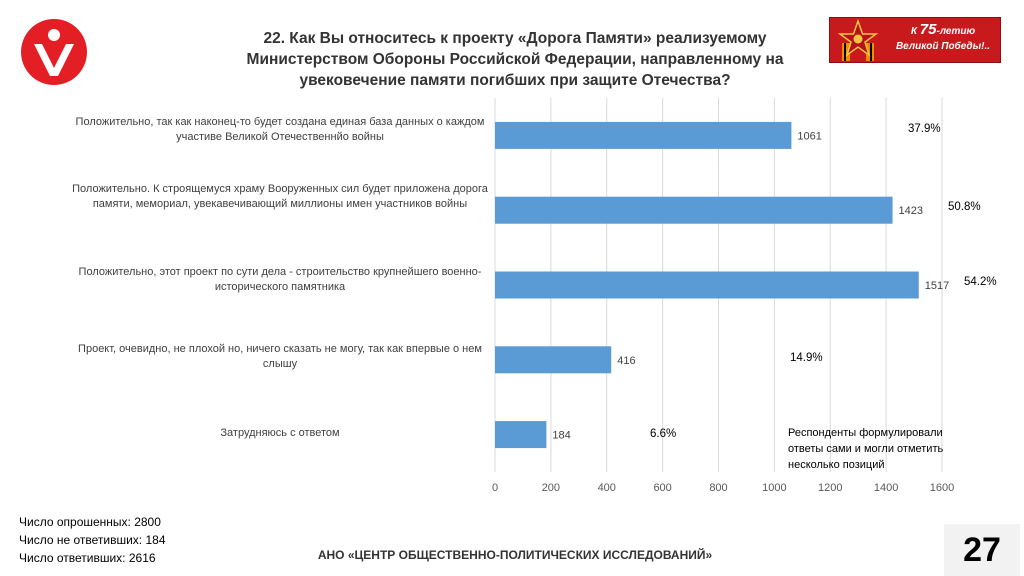  I want to click on stat-surveyed: Число опрошенных: 2800, so click(90, 522).